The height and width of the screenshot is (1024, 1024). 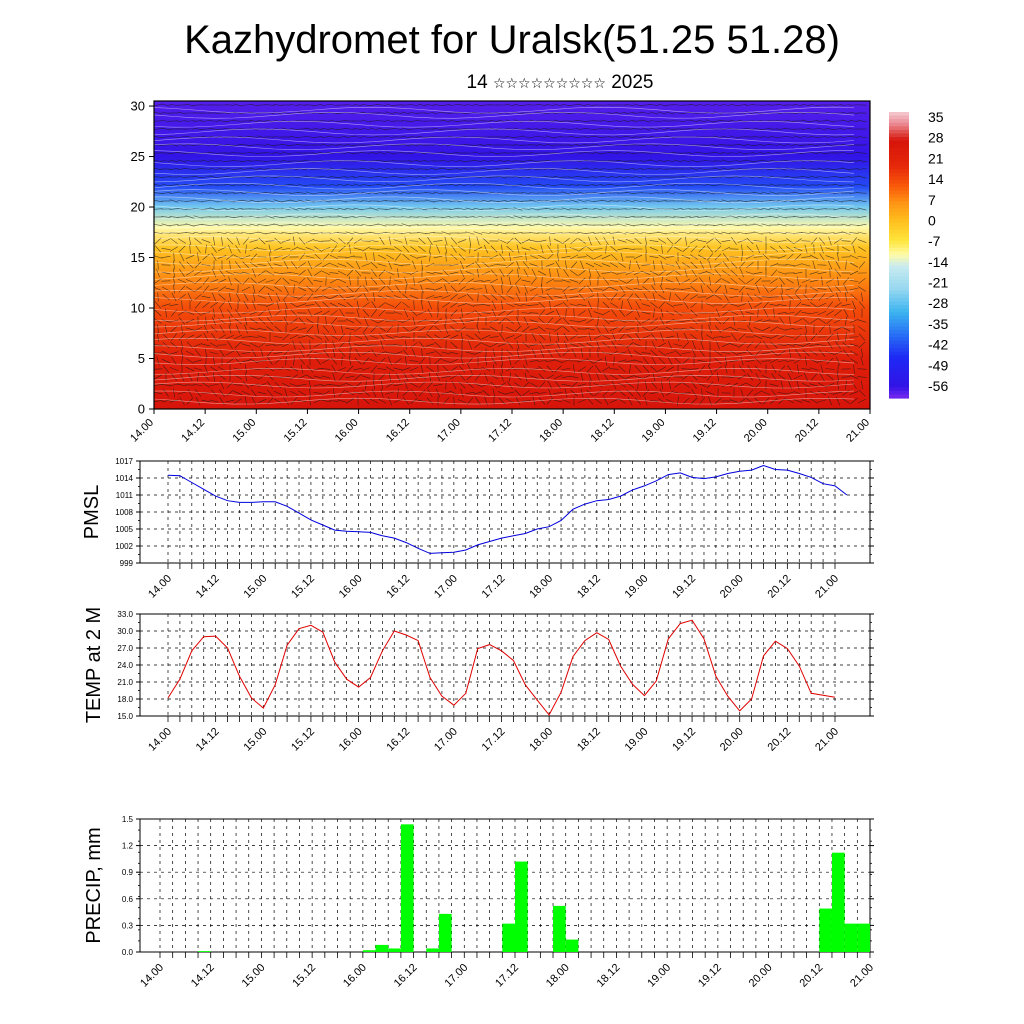 I want to click on x-tick-label: 17.00, so click(x=446, y=740).